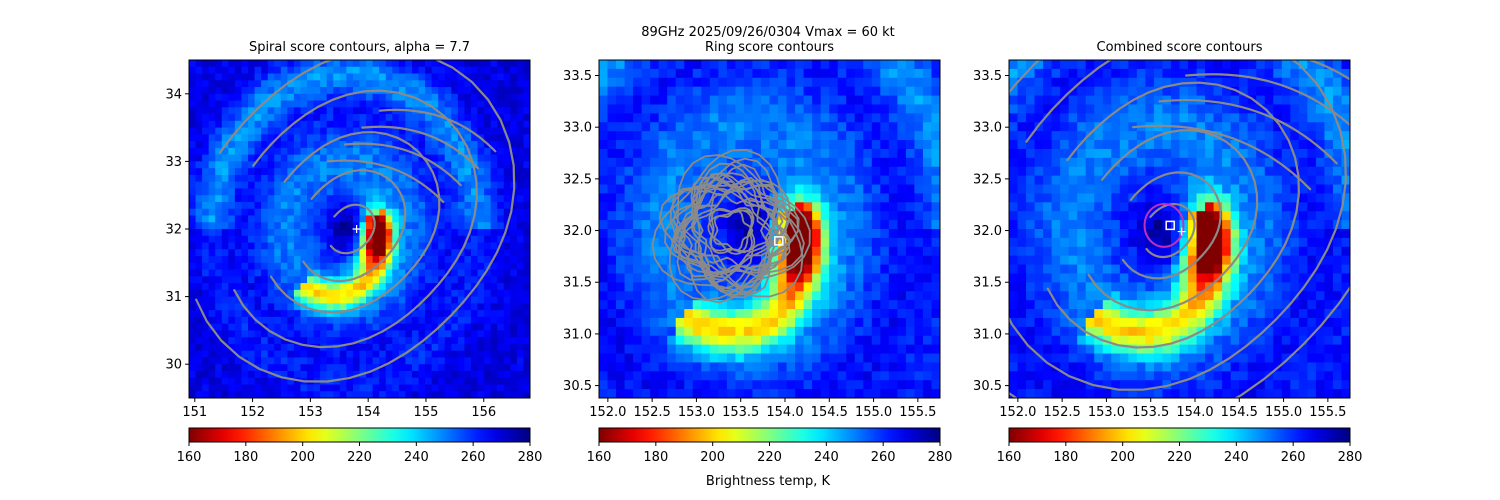 Image resolution: width=1500 pixels, height=500 pixels. I want to click on panel-title: Spiral score contours, alpha = 7.7, so click(359, 47).